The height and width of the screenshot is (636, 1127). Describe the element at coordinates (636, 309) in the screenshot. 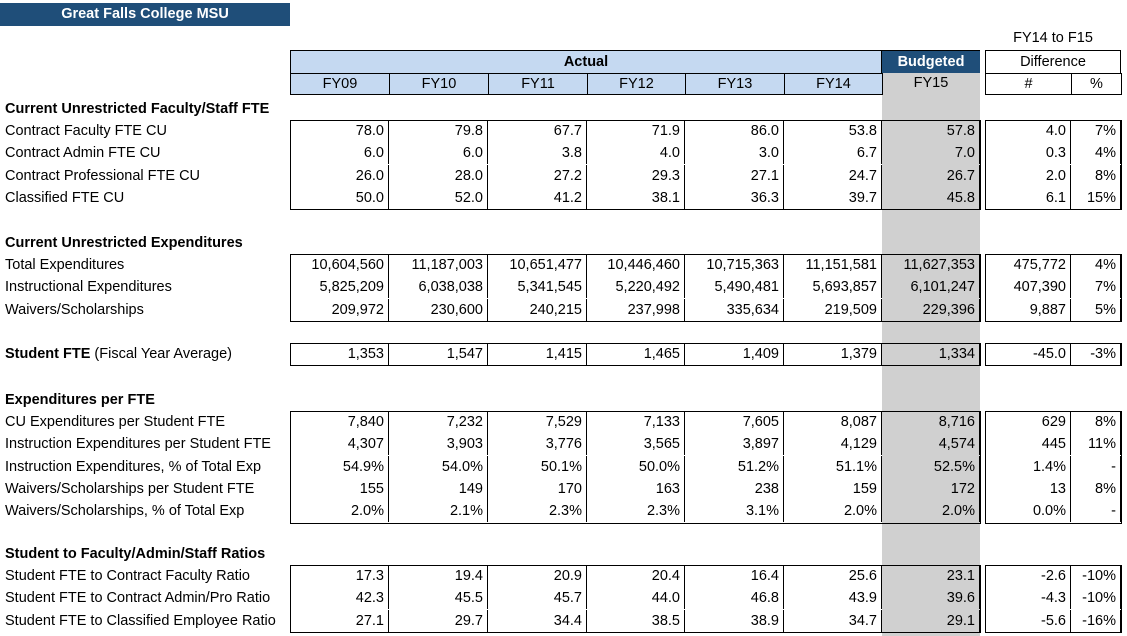

I see `table-cell: 237,998` at that location.